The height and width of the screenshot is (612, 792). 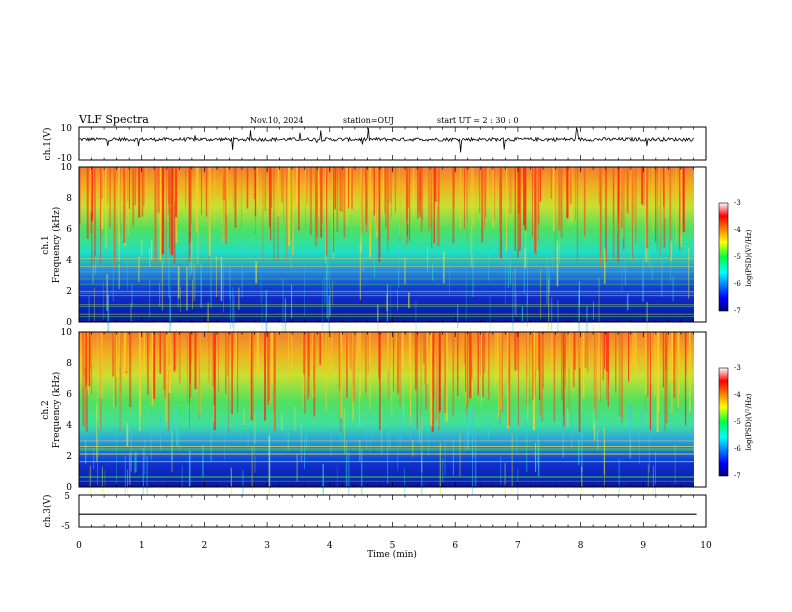 I want to click on time-tick-label: 3, so click(x=267, y=546).